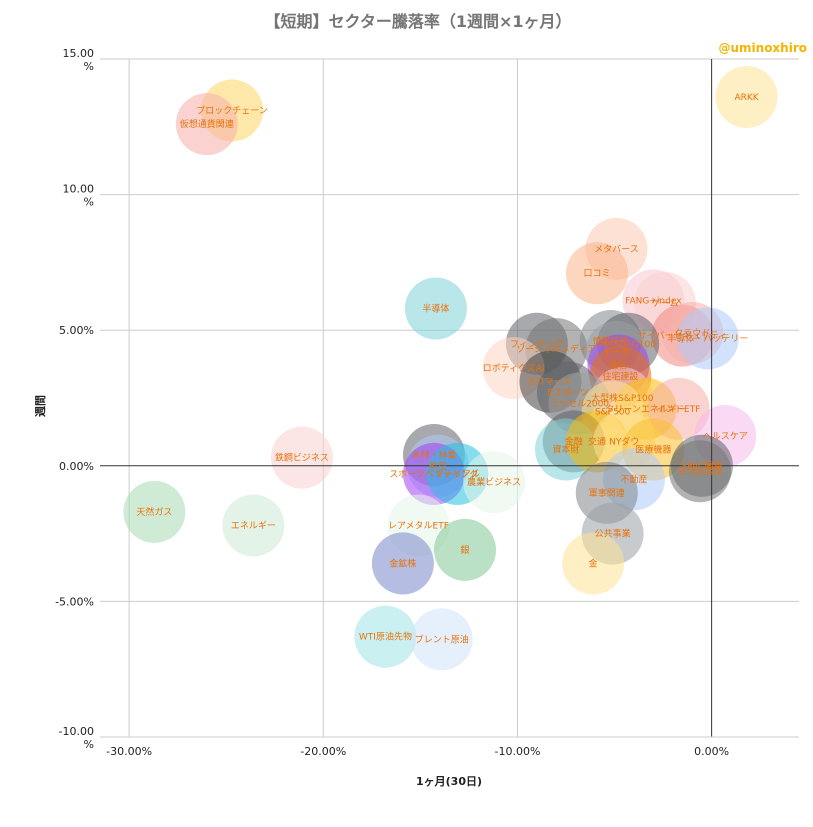 The image size is (813, 827). I want to click on data-point-label: 金鉱株, so click(402, 563).